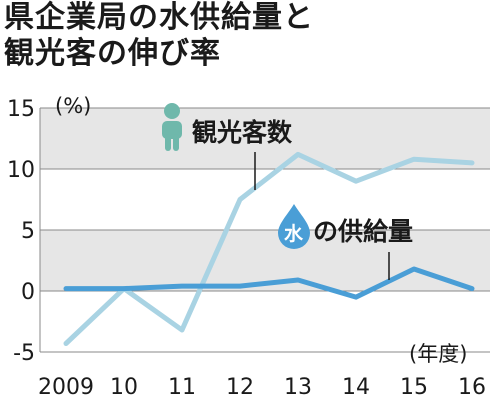 This screenshot has height=403, width=500. What do you see at coordinates (21, 170) in the screenshot?
I see `y-tick-label-10: 10` at bounding box center [21, 170].